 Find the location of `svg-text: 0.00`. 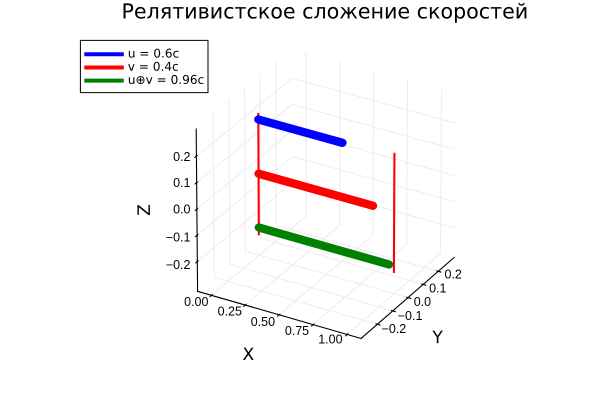

svg-text: 0.00 is located at coordinates (196, 302).